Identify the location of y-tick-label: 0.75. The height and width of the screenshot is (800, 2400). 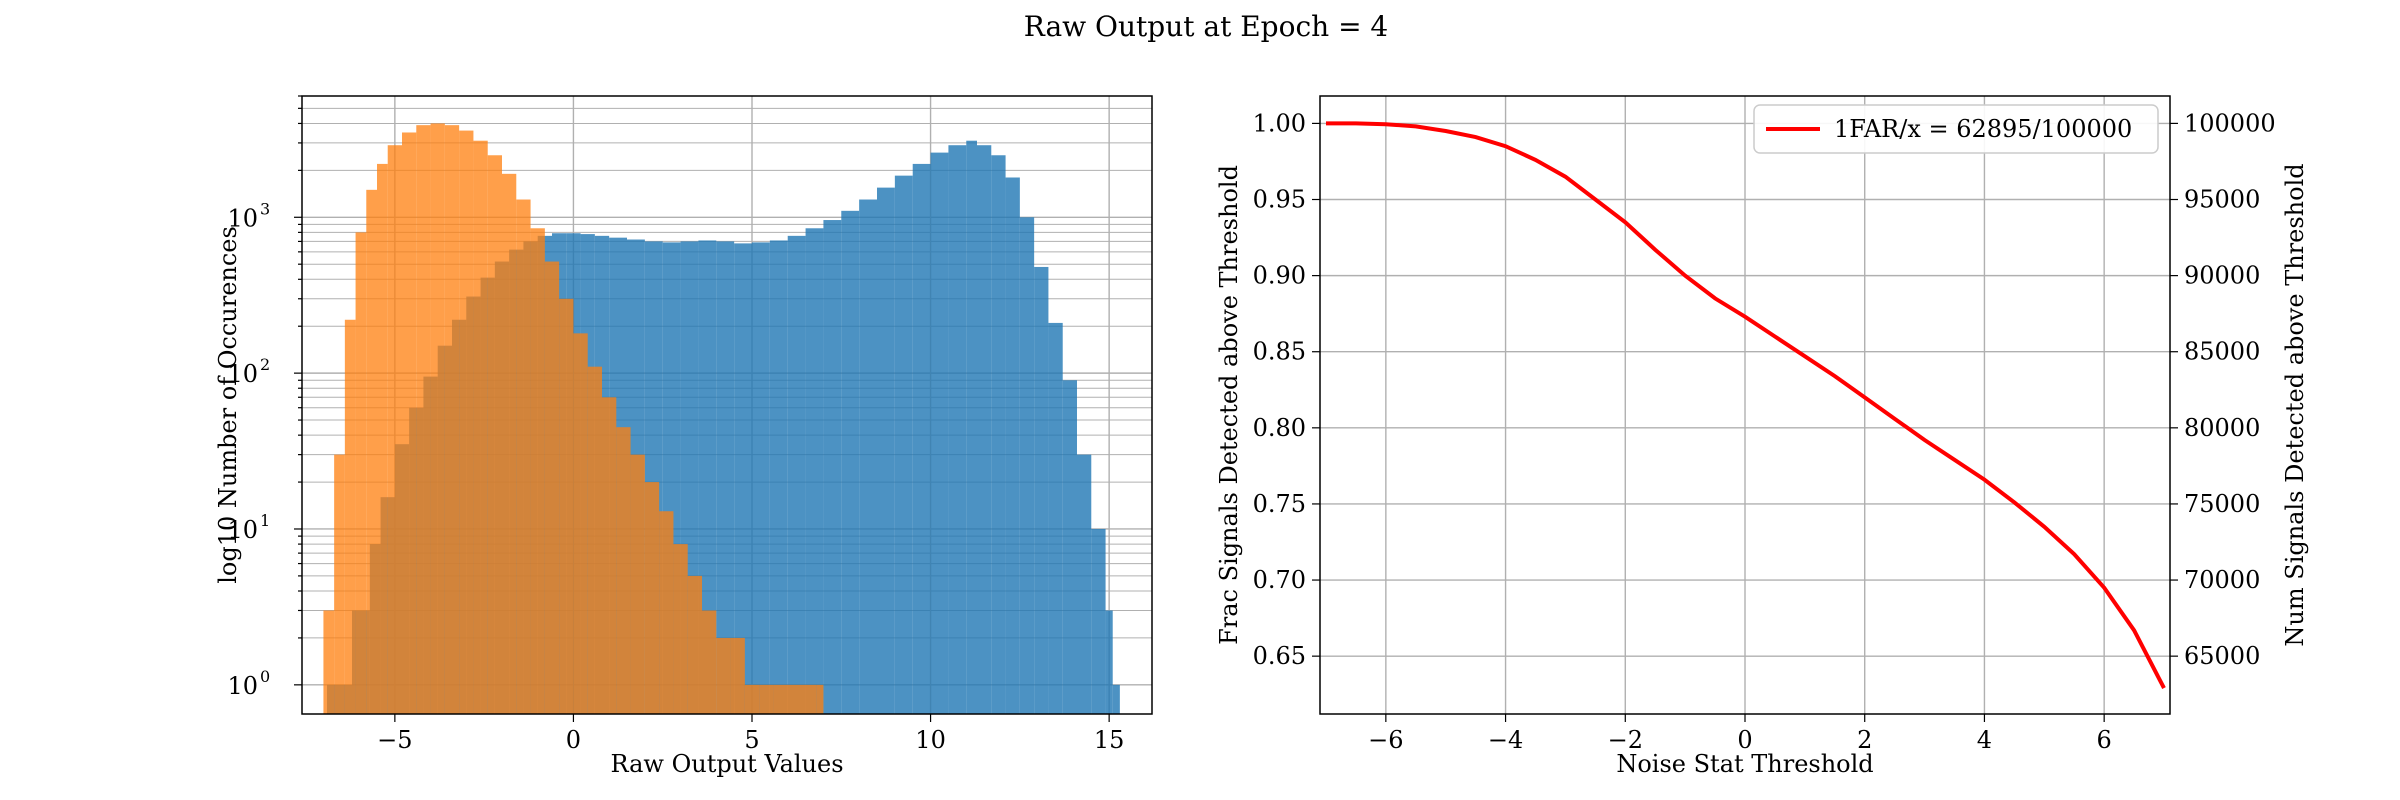
(1279, 504).